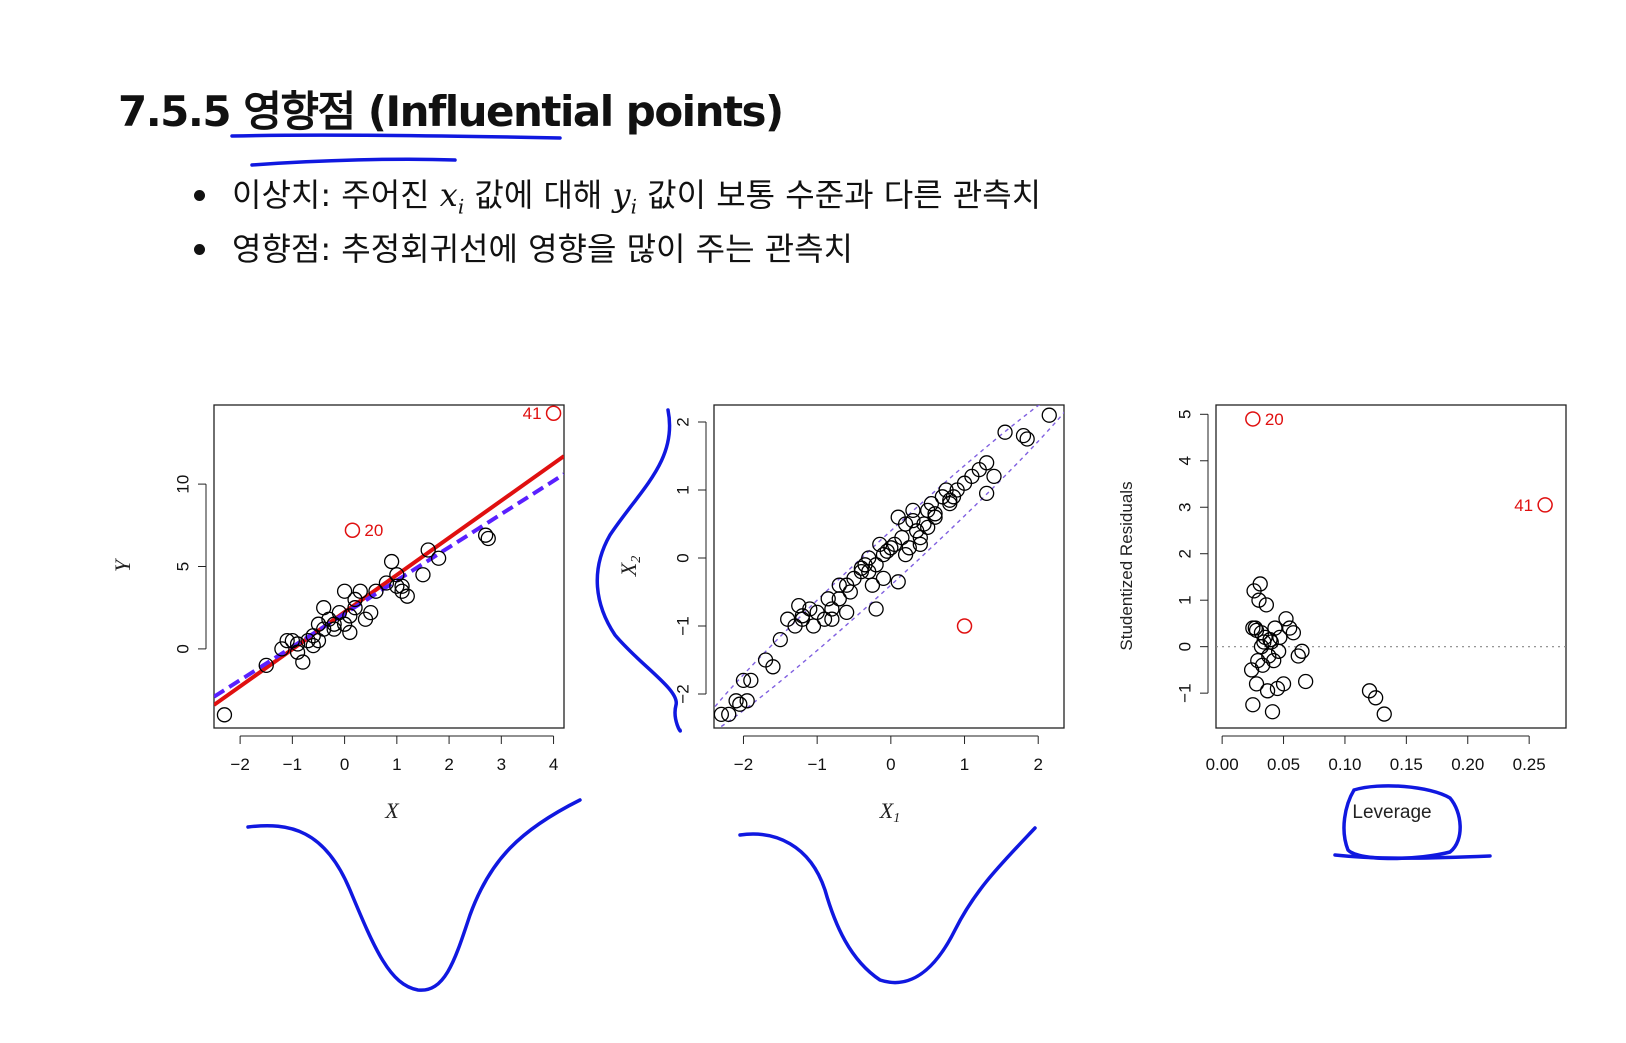 This screenshot has width=1626, height=1043. Describe the element at coordinates (840, 615) in the screenshot. I see `chart-x1-x2: −2 −1 0 1 2 −2 −1 0 1 2 X1 X2` at that location.